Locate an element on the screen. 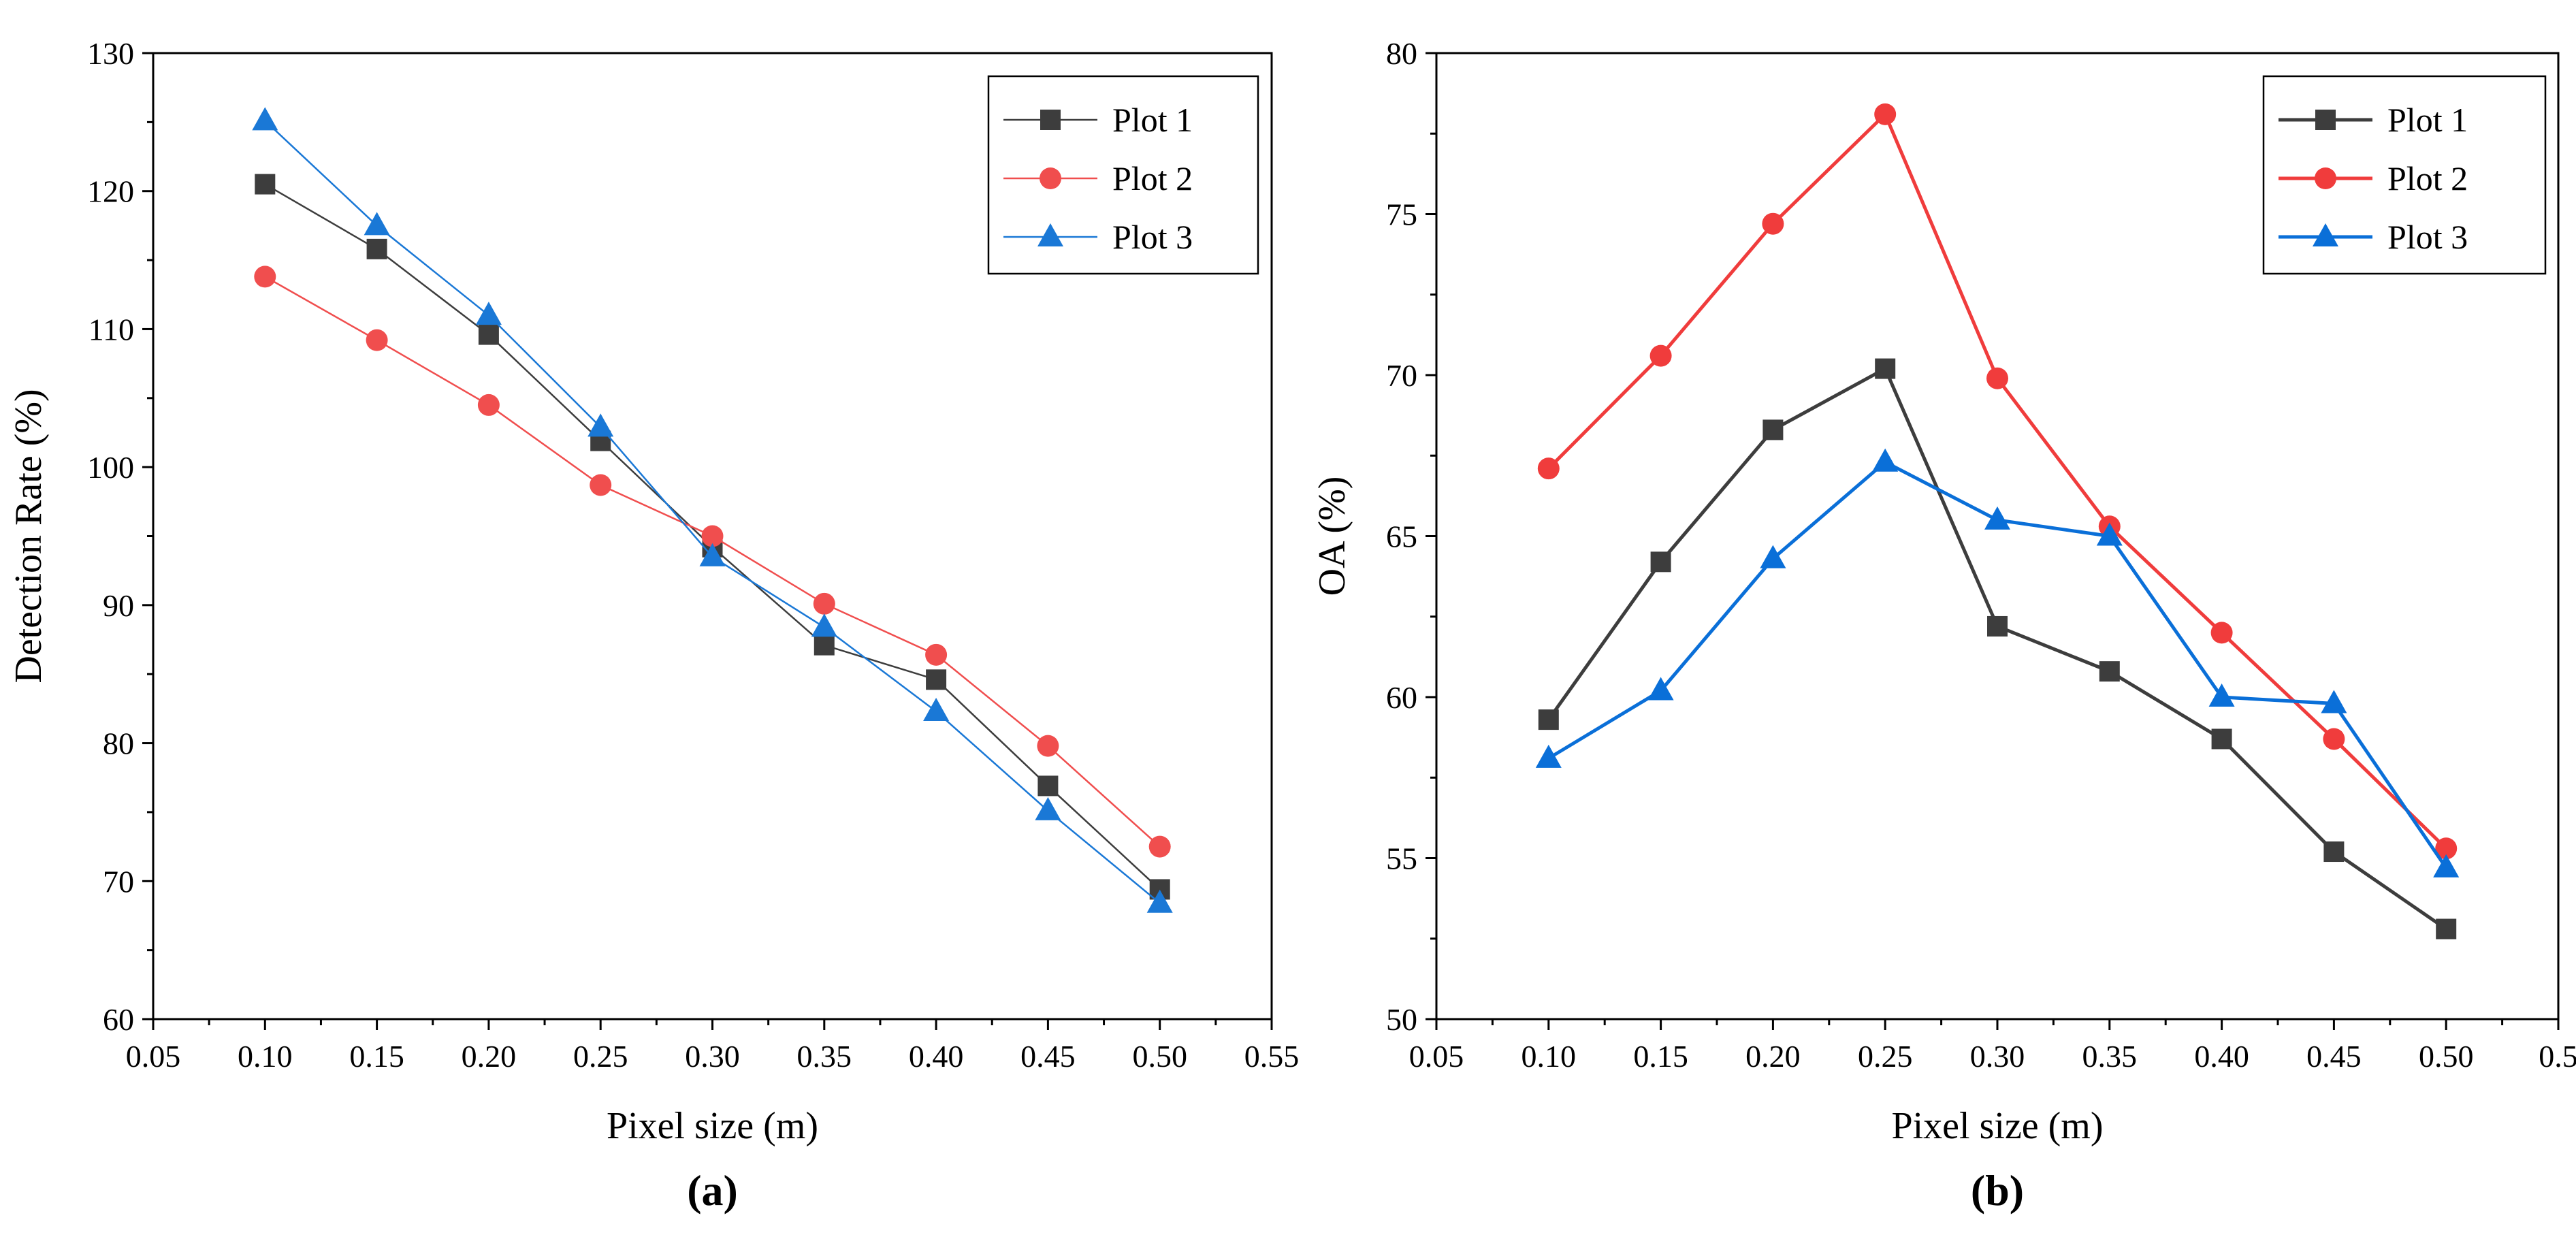  y-tick-label: 110 is located at coordinates (111, 329).